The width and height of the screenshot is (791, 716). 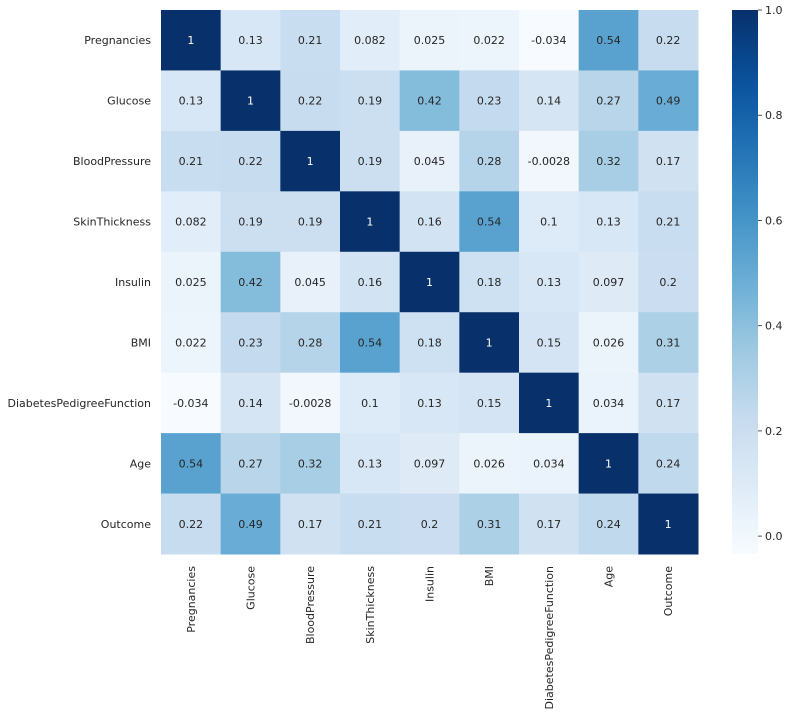 I want to click on heatmap-cell-value: 0.025, so click(x=191, y=282).